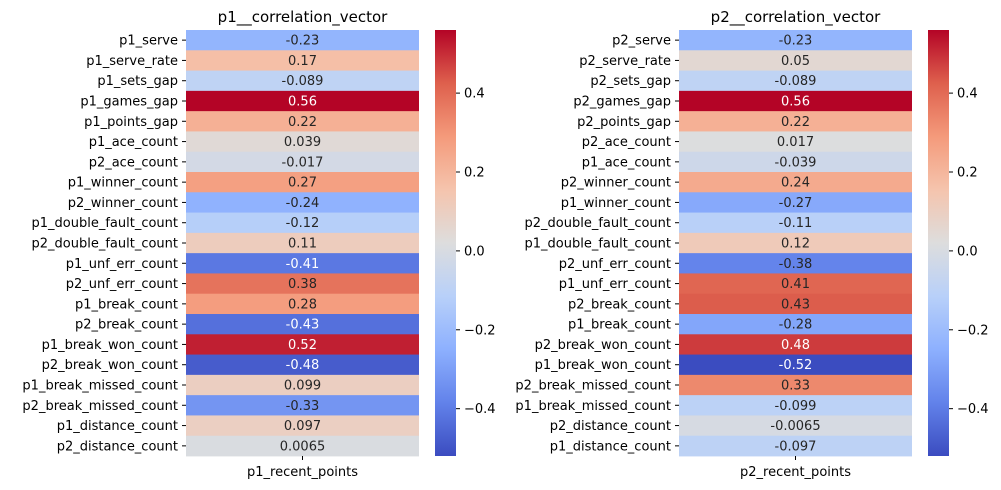 This screenshot has width=1001, height=490. I want to click on colorbar-tick-label: −0.4, so click(973, 409).